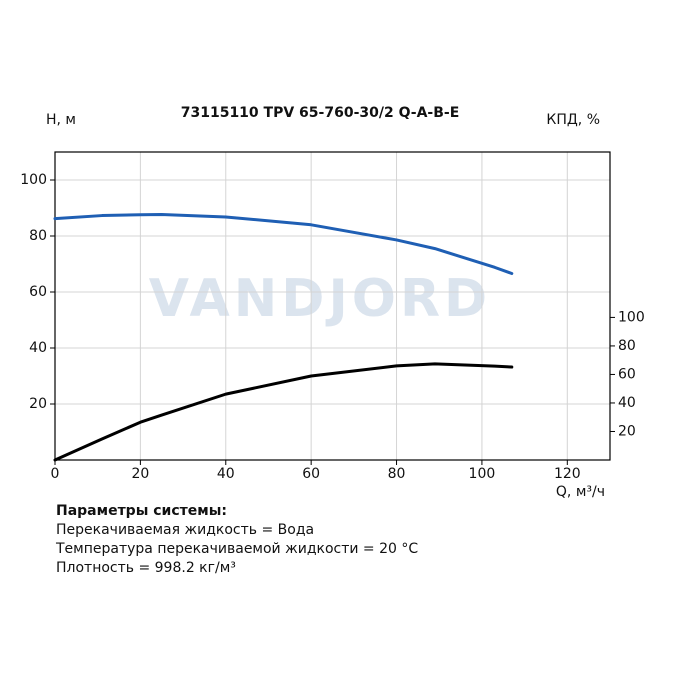  What do you see at coordinates (311, 474) in the screenshot?
I see `x-tick-label: 60` at bounding box center [311, 474].